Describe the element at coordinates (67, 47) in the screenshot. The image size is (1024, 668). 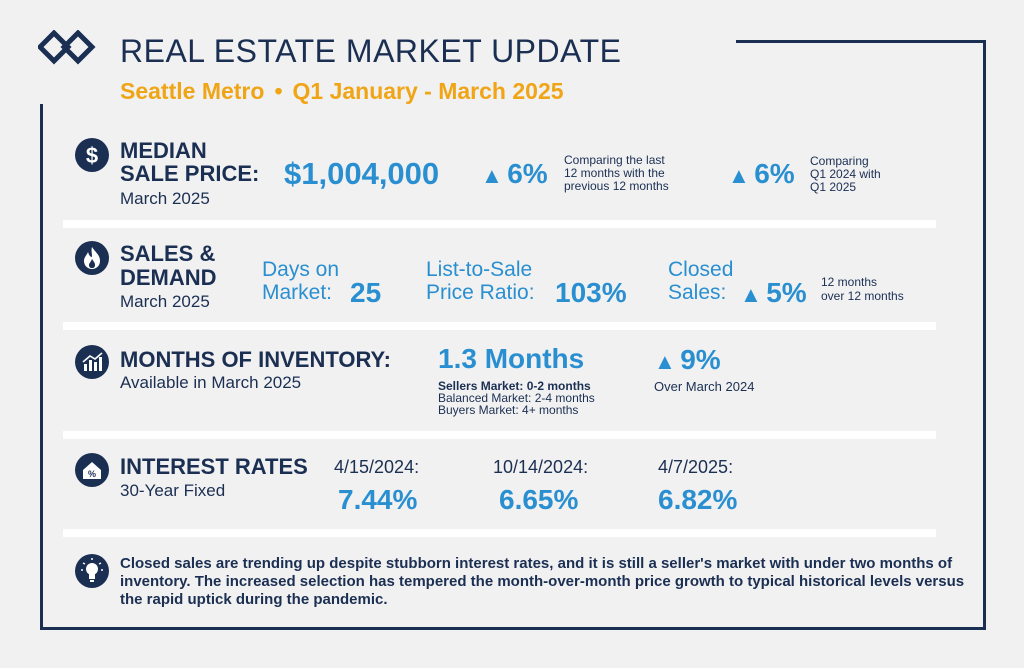
I see `brand-logo` at that location.